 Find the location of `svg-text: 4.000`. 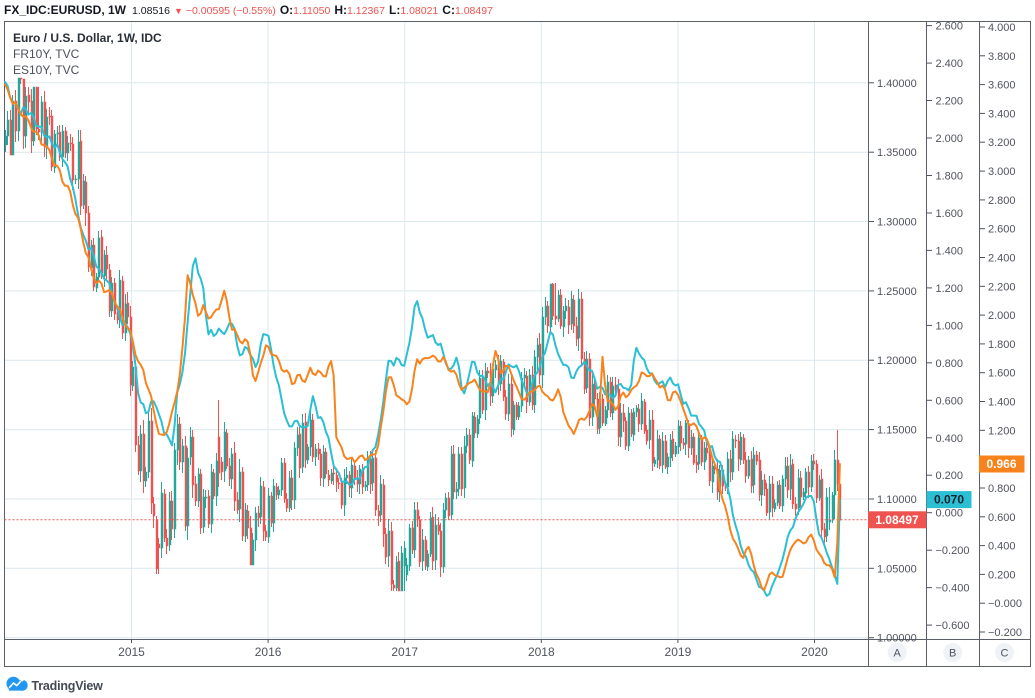

svg-text: 4.000 is located at coordinates (1002, 28).